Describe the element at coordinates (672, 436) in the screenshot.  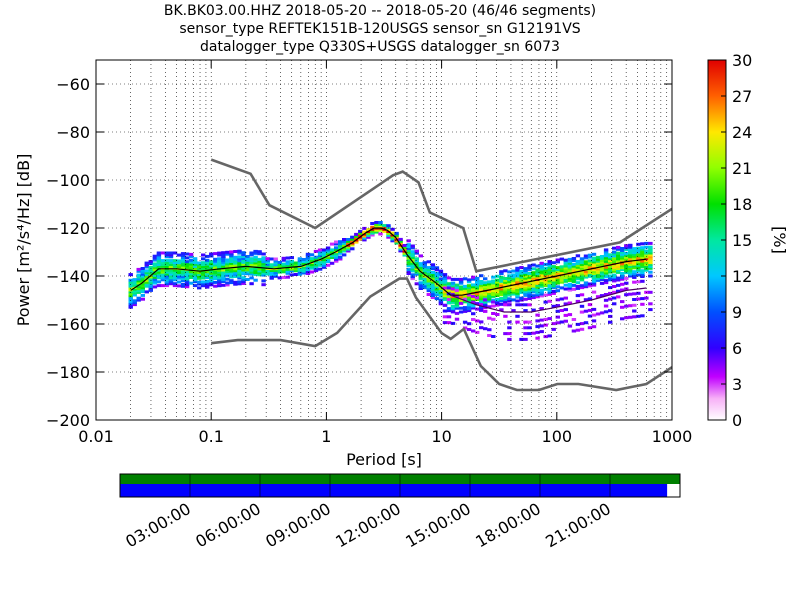
I see `x-tick-label: 1000` at that location.